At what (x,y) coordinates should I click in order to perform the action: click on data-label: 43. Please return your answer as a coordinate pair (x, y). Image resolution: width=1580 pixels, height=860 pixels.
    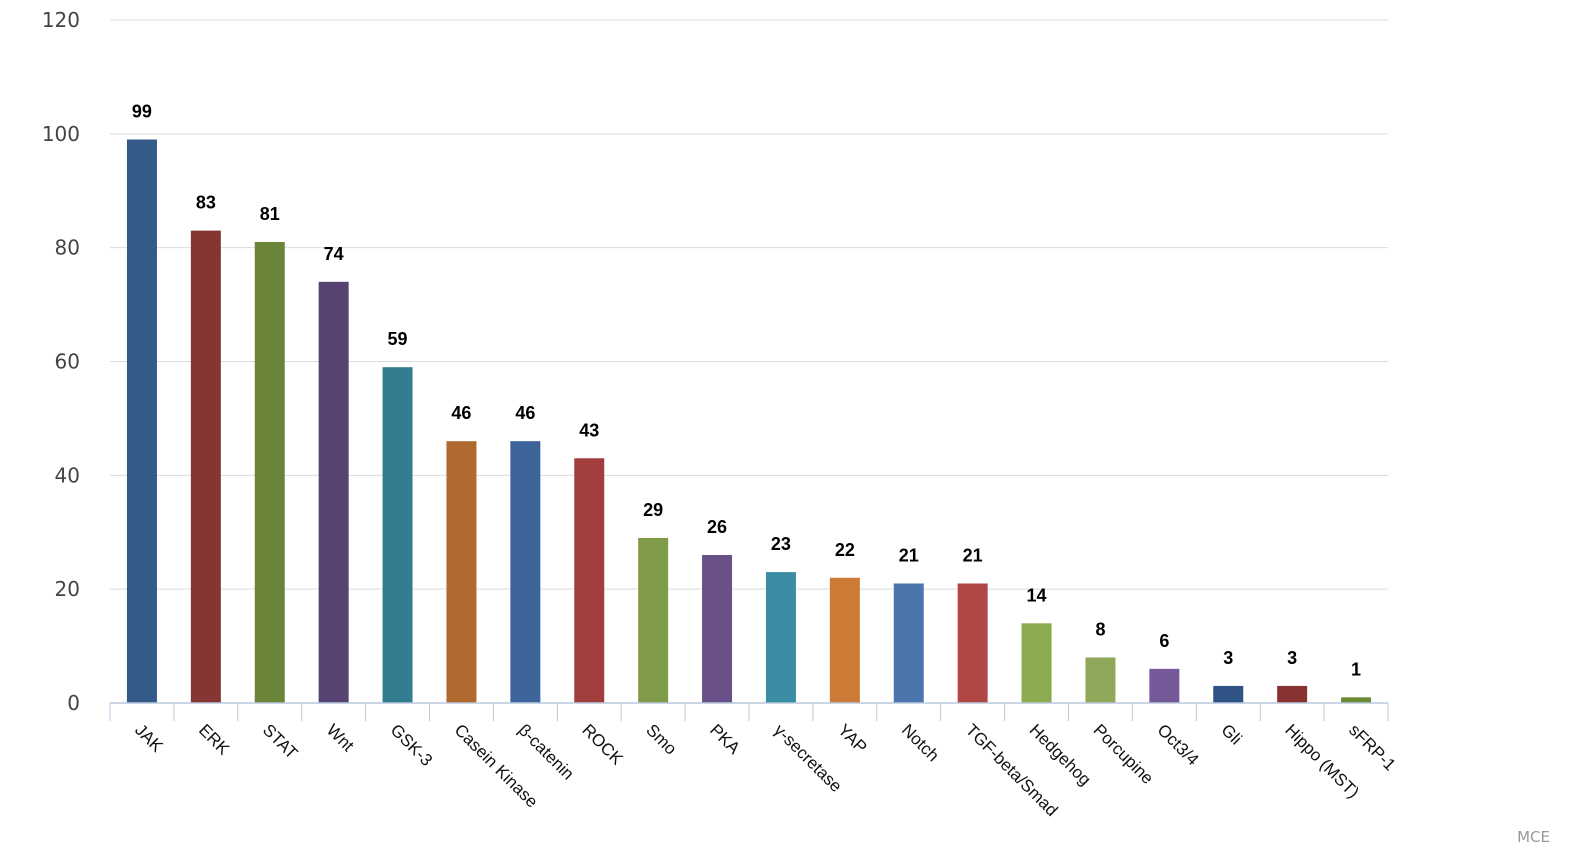
    Looking at the image, I should click on (589, 430).